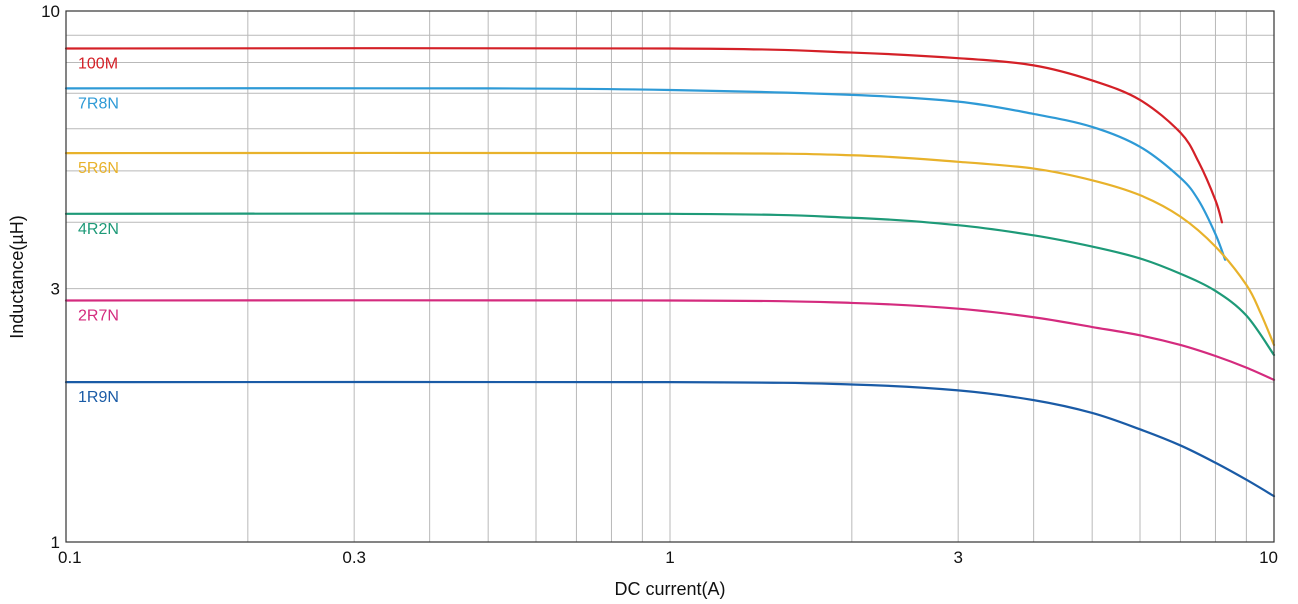  Describe the element at coordinates (354, 557) in the screenshot. I see `x-tick-label: 0.3` at that location.